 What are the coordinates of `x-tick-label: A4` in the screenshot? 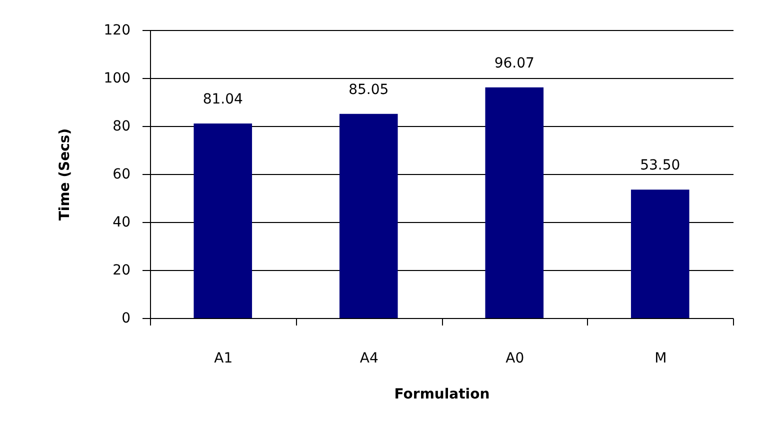 It's located at (369, 358).